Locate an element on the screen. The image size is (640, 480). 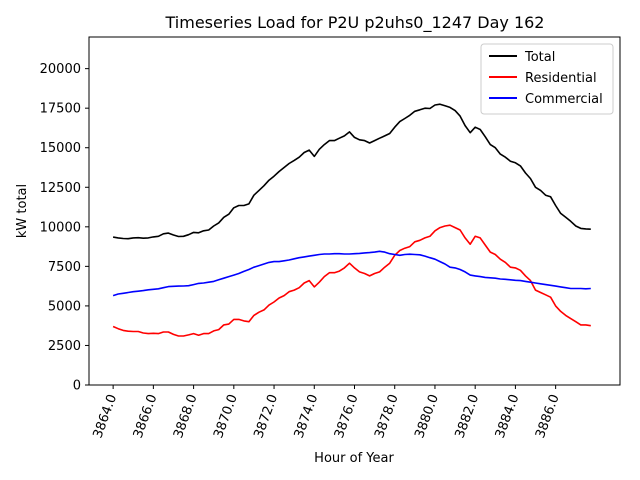
legend-label-total: Total is located at coordinates (539, 57).